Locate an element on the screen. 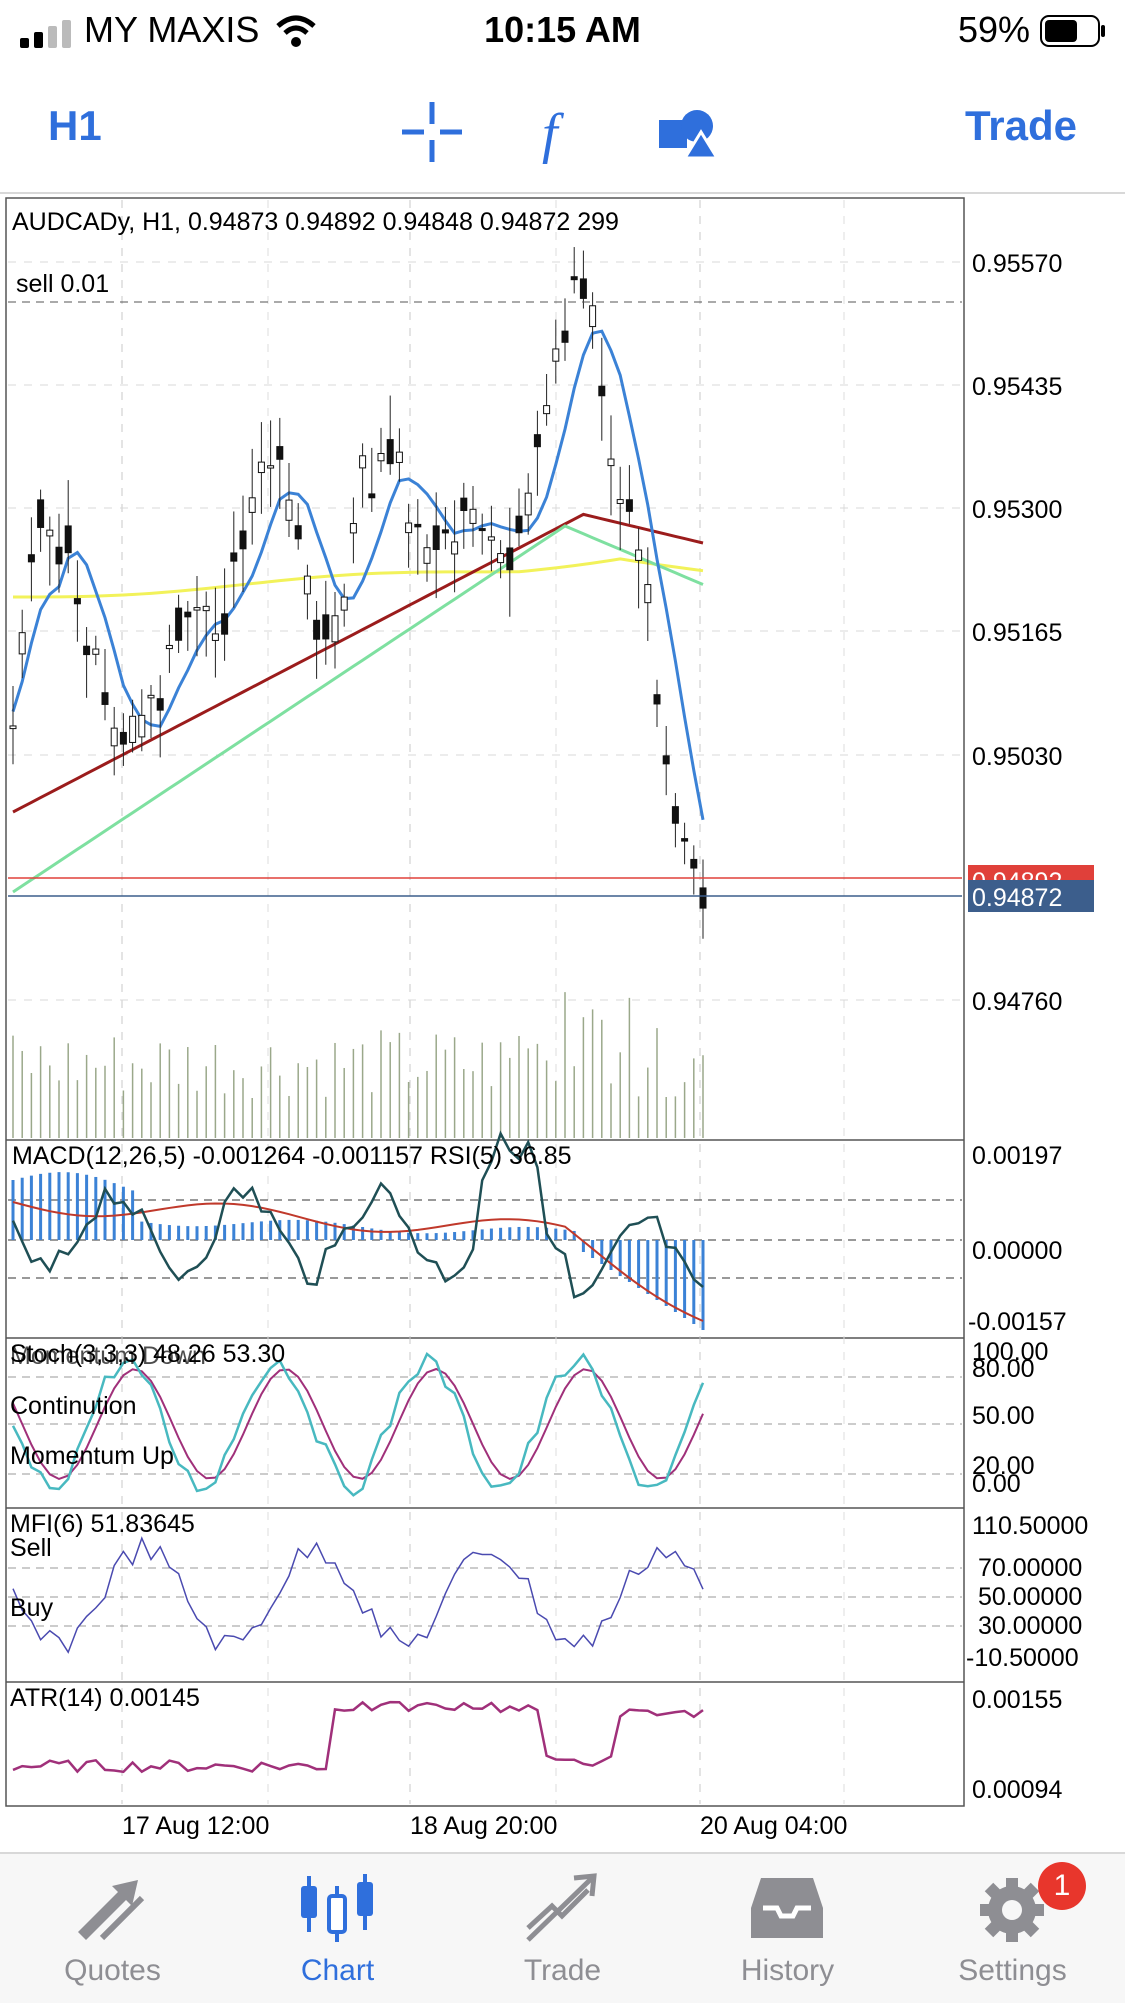  stoch-main-line is located at coordinates (358, 1424).